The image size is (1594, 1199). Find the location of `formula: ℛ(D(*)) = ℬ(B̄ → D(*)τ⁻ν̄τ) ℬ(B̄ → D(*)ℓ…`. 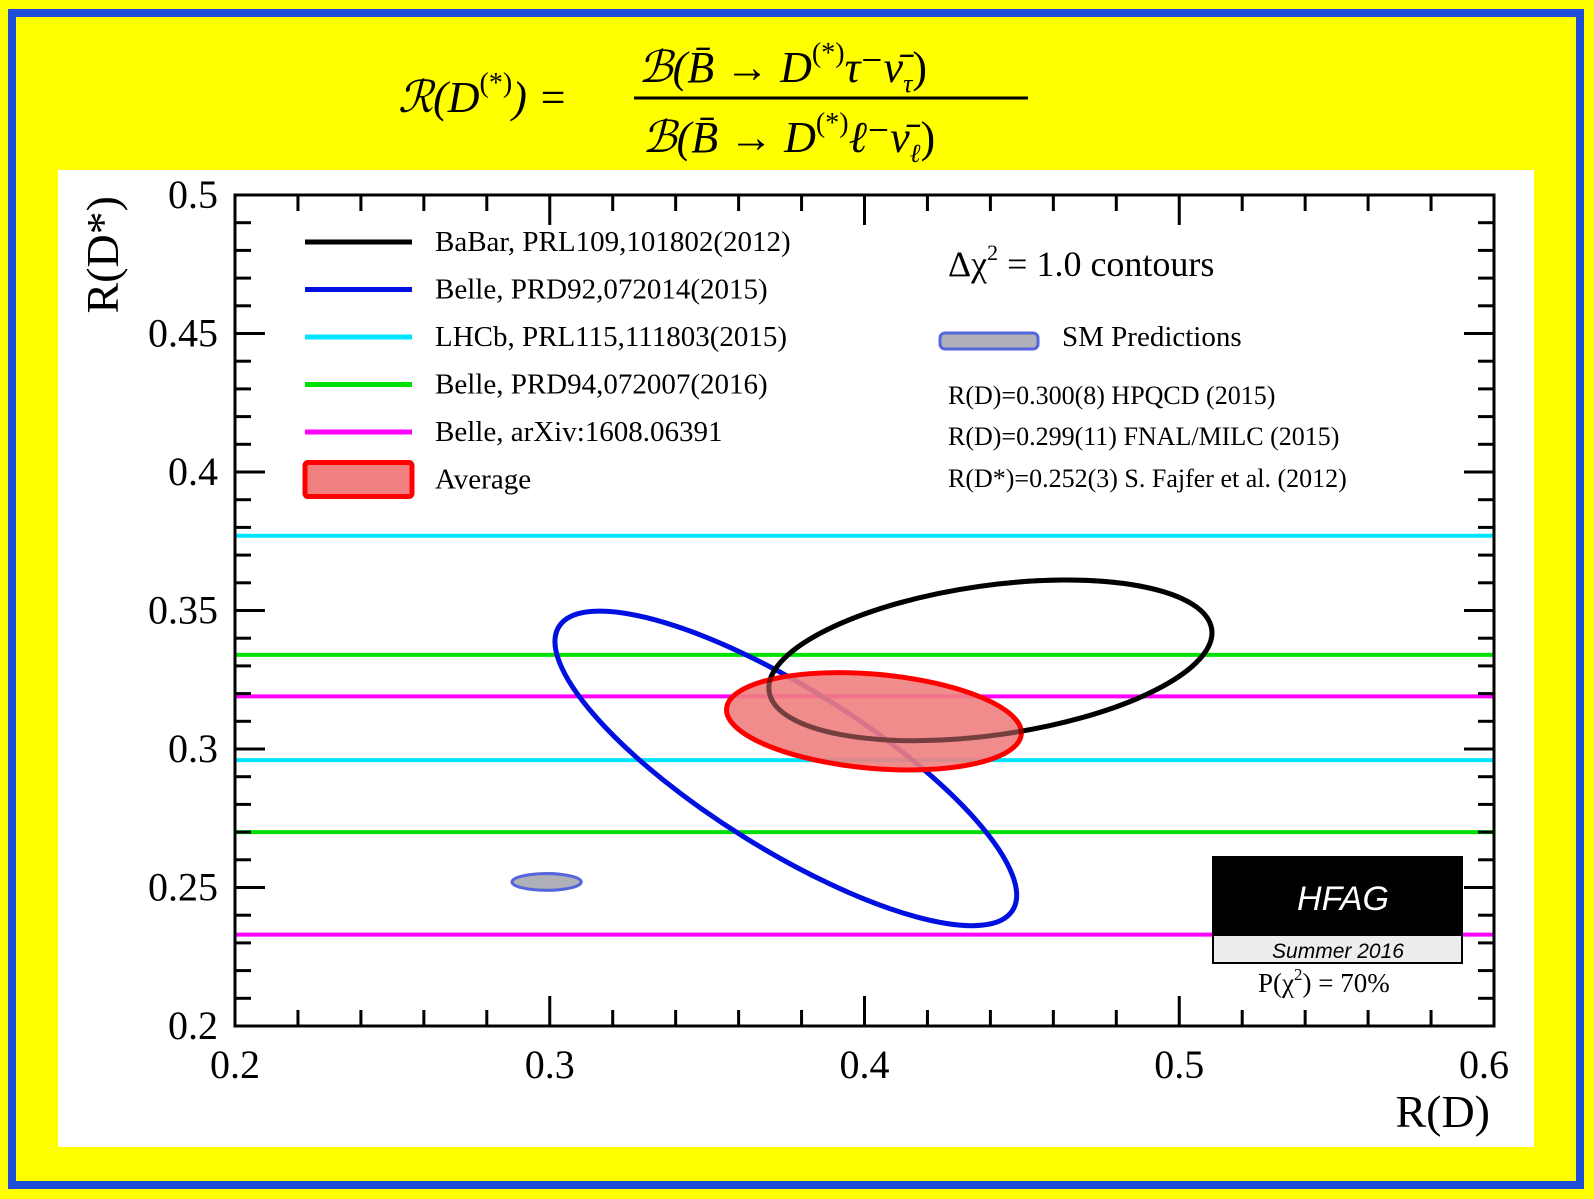

formula: ℛ(D(*)) = ℬ(B̄ → D(*)τ⁻ν̄τ) ℬ(B̄ → D(*)ℓ… is located at coordinates (713, 103).